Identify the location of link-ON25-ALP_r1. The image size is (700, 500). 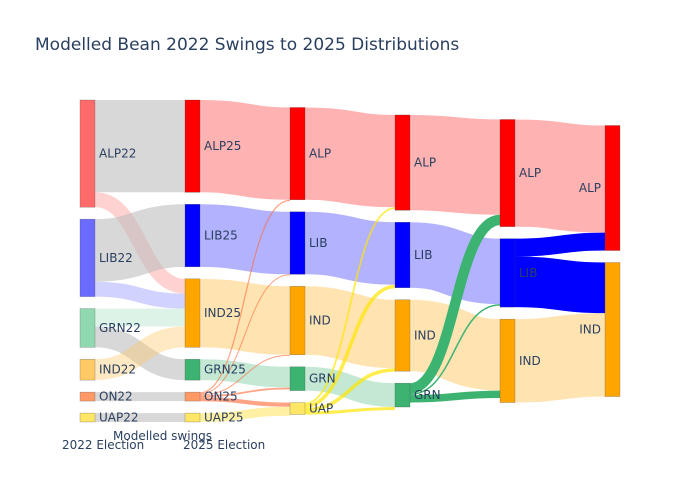
(245, 296).